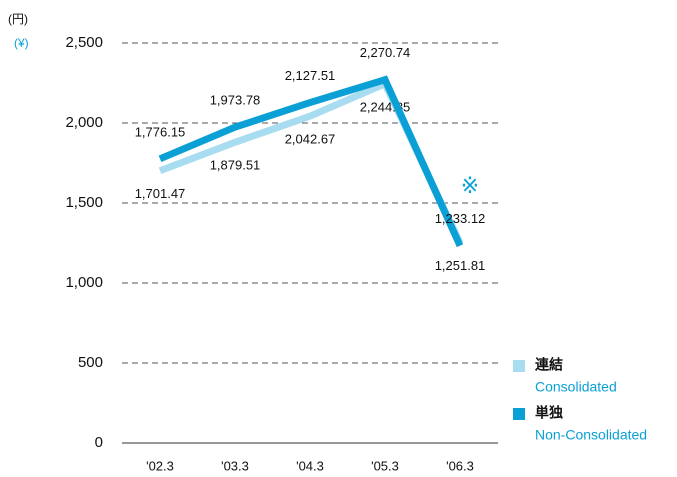  Describe the element at coordinates (549, 413) in the screenshot. I see `legend-name: 単独` at that location.